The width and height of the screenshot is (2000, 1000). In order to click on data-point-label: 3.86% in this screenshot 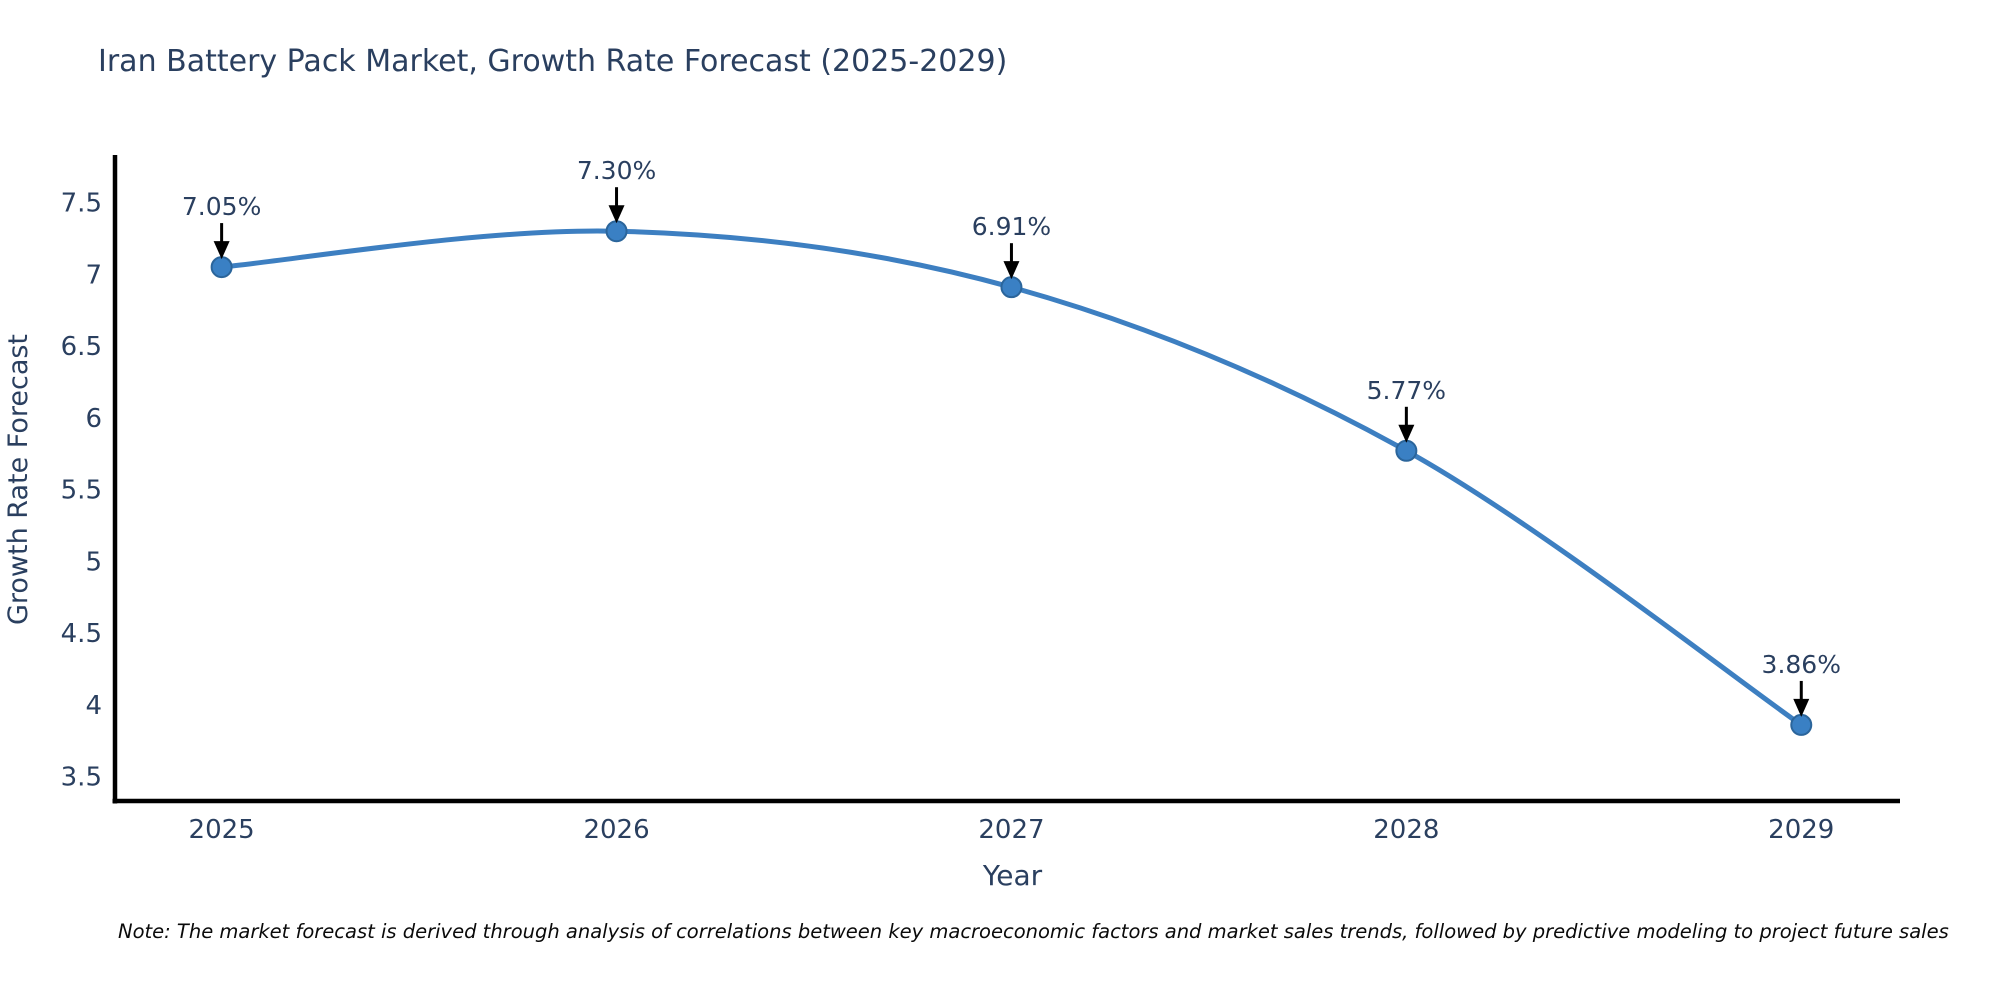, I will do `click(1801, 664)`.